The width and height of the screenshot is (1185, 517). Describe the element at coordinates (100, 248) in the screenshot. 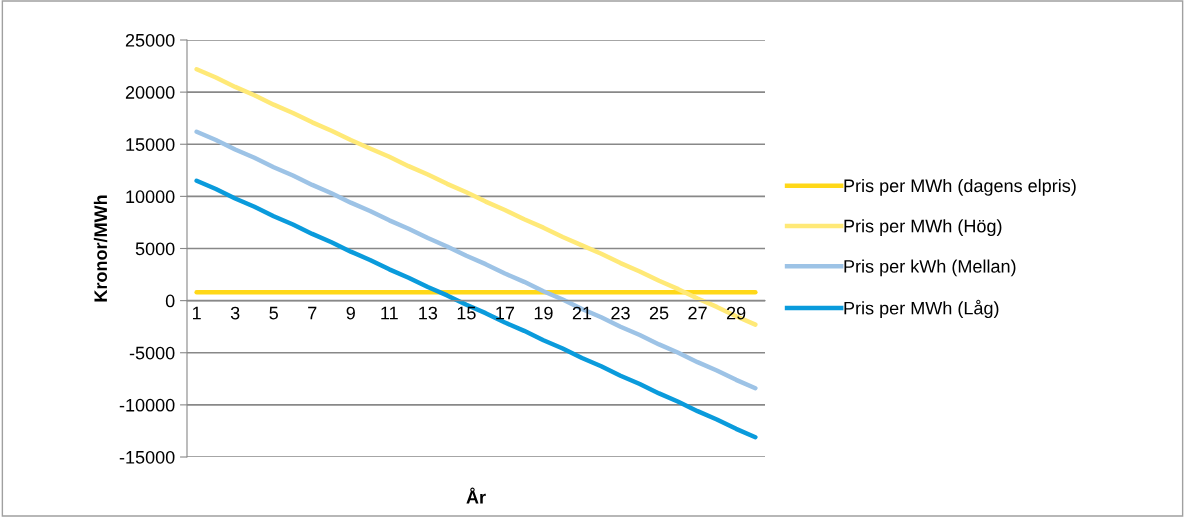

I see `y-axis-title: Kronor/MWh` at that location.